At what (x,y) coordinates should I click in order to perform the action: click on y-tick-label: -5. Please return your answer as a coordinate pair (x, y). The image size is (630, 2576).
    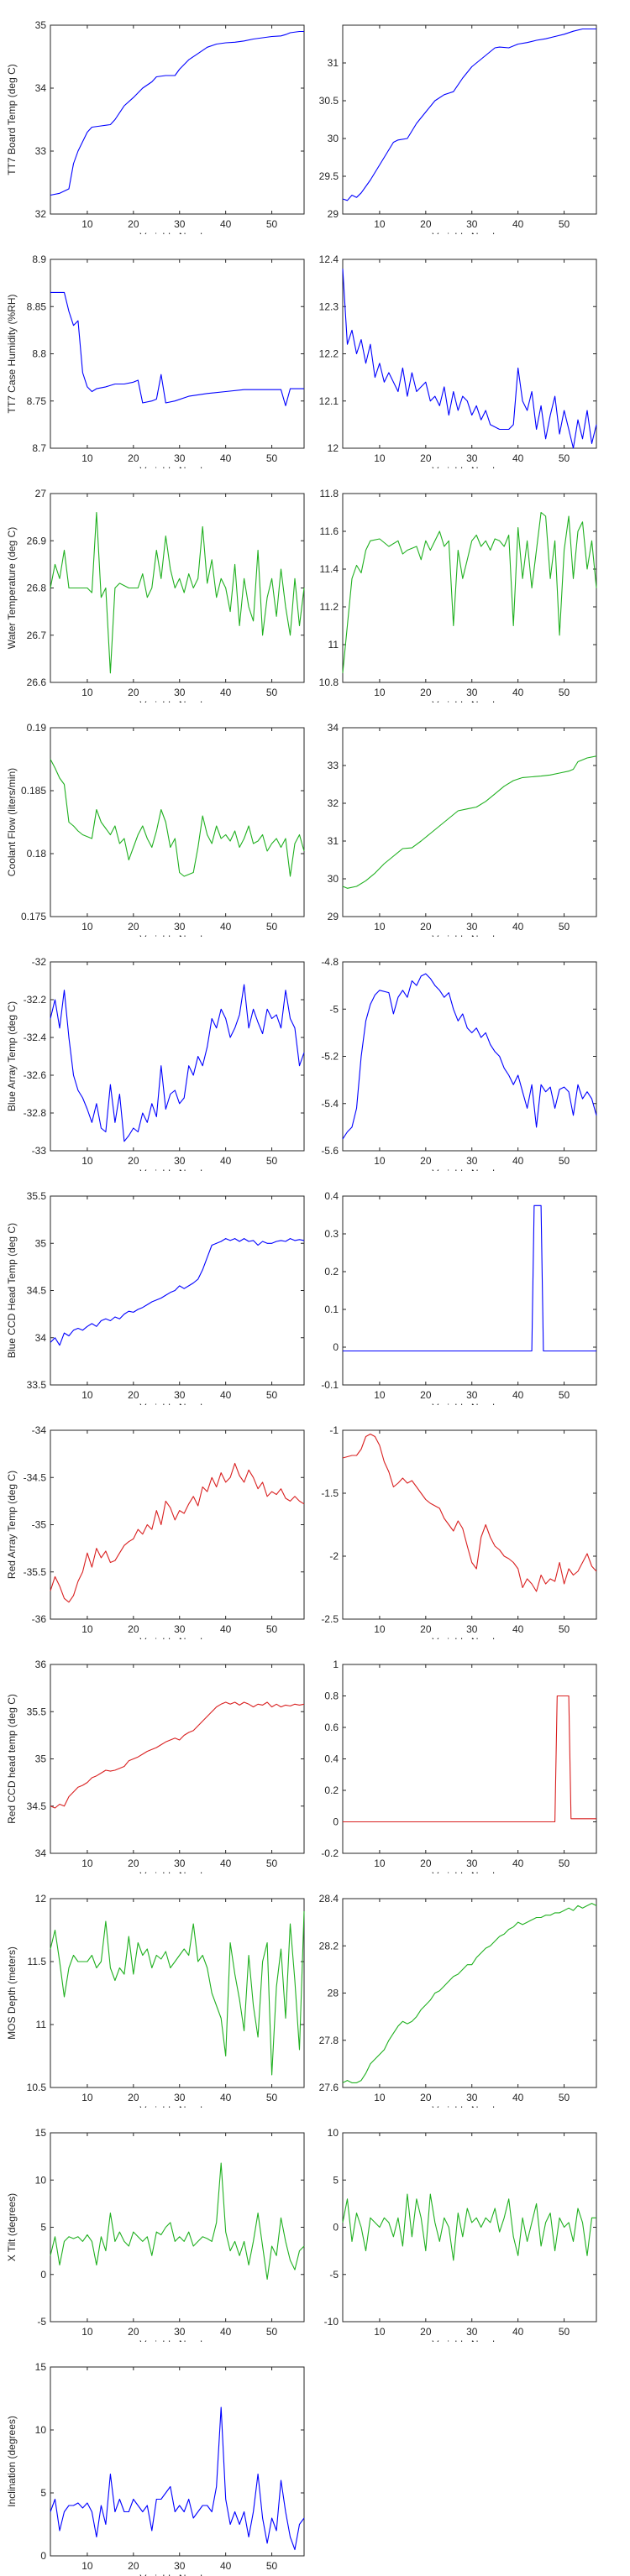
    Looking at the image, I should click on (41, 2322).